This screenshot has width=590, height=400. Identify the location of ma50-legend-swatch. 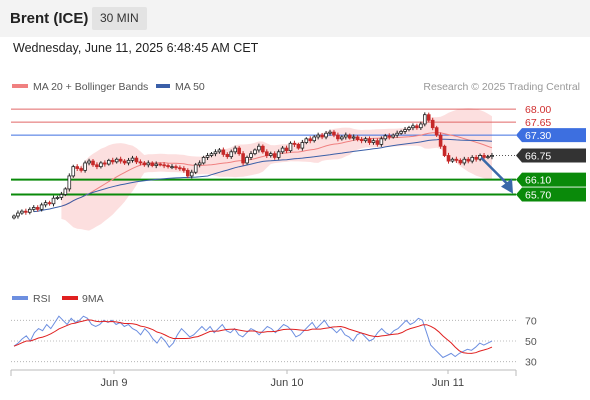
(163, 86).